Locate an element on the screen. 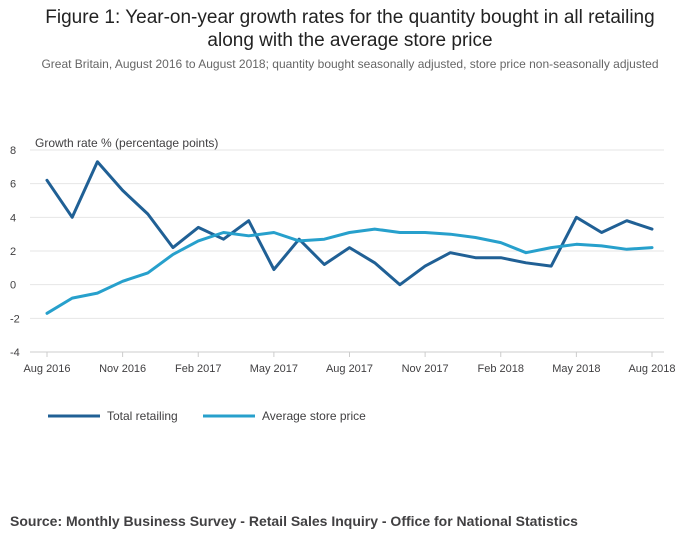  y-tick-label: -2 is located at coordinates (15, 319).